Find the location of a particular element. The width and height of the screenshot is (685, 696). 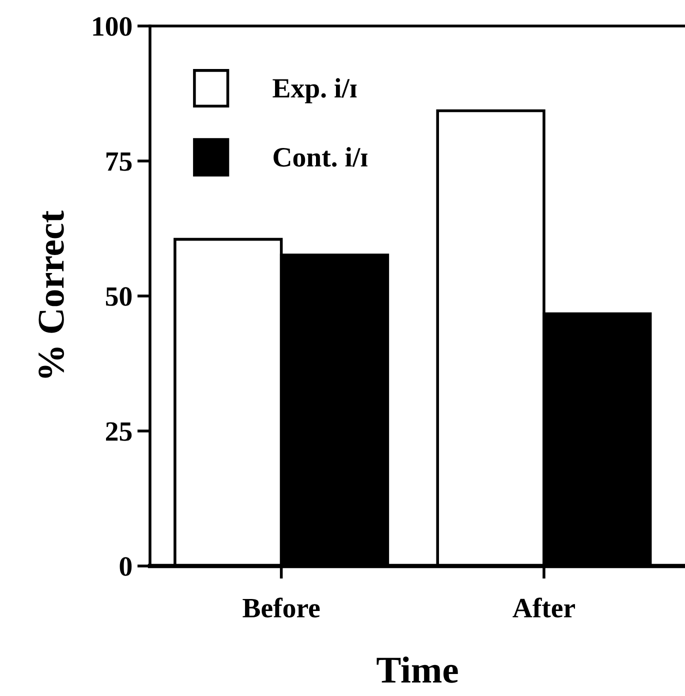

y-tick-label: 0 is located at coordinates (126, 566).